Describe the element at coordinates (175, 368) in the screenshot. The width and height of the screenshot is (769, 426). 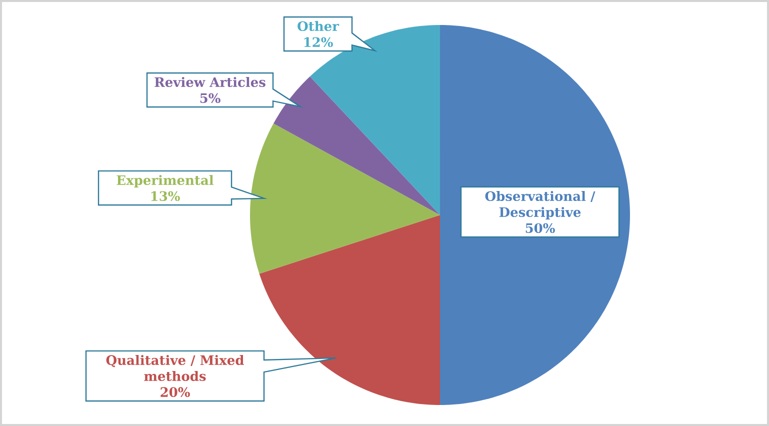
I see `slice-label: Qualitative / Mixed methods` at that location.